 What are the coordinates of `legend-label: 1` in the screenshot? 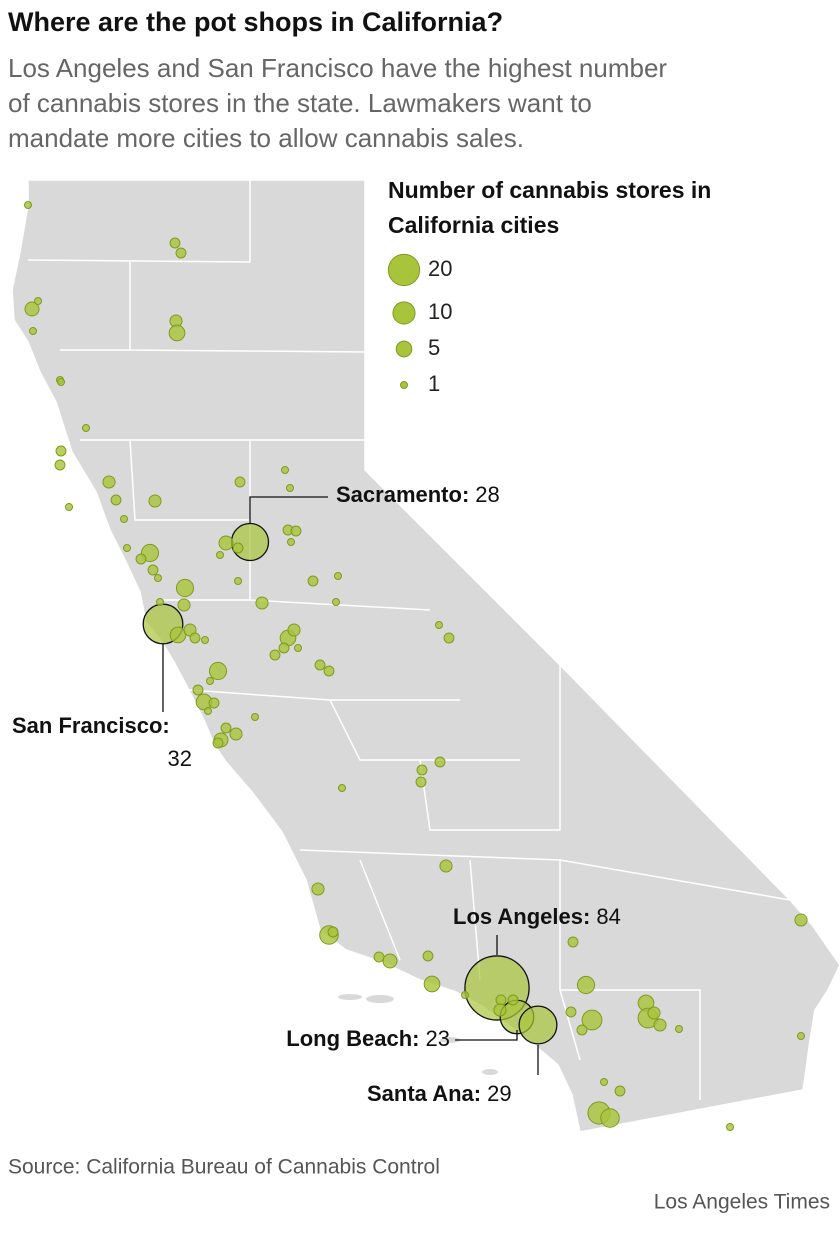 It's located at (434, 383).